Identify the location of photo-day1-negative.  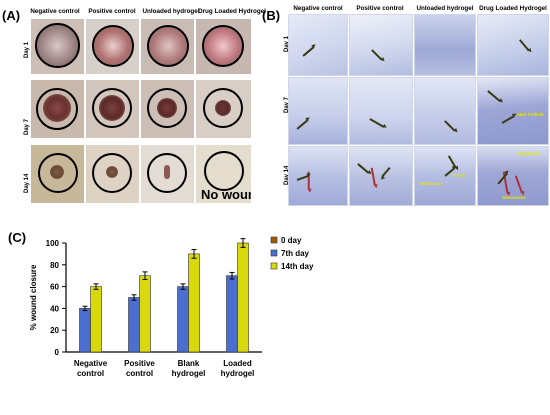
(57, 46).